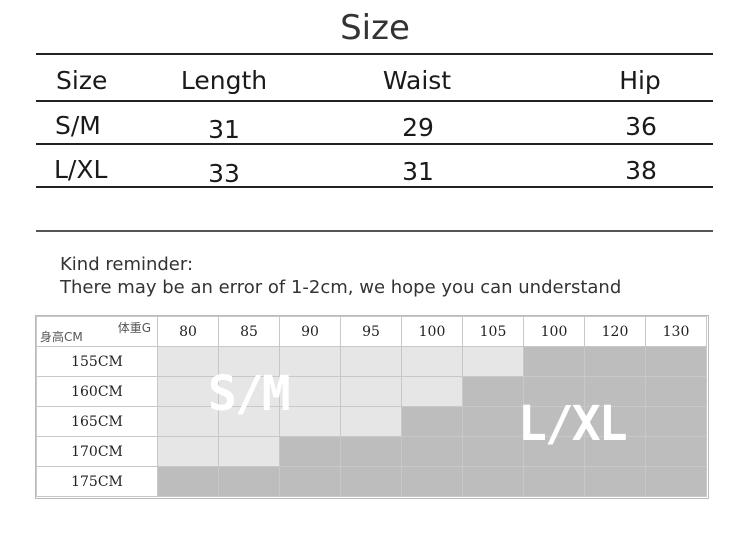  I want to click on weight-header-cell: 85, so click(249, 331).